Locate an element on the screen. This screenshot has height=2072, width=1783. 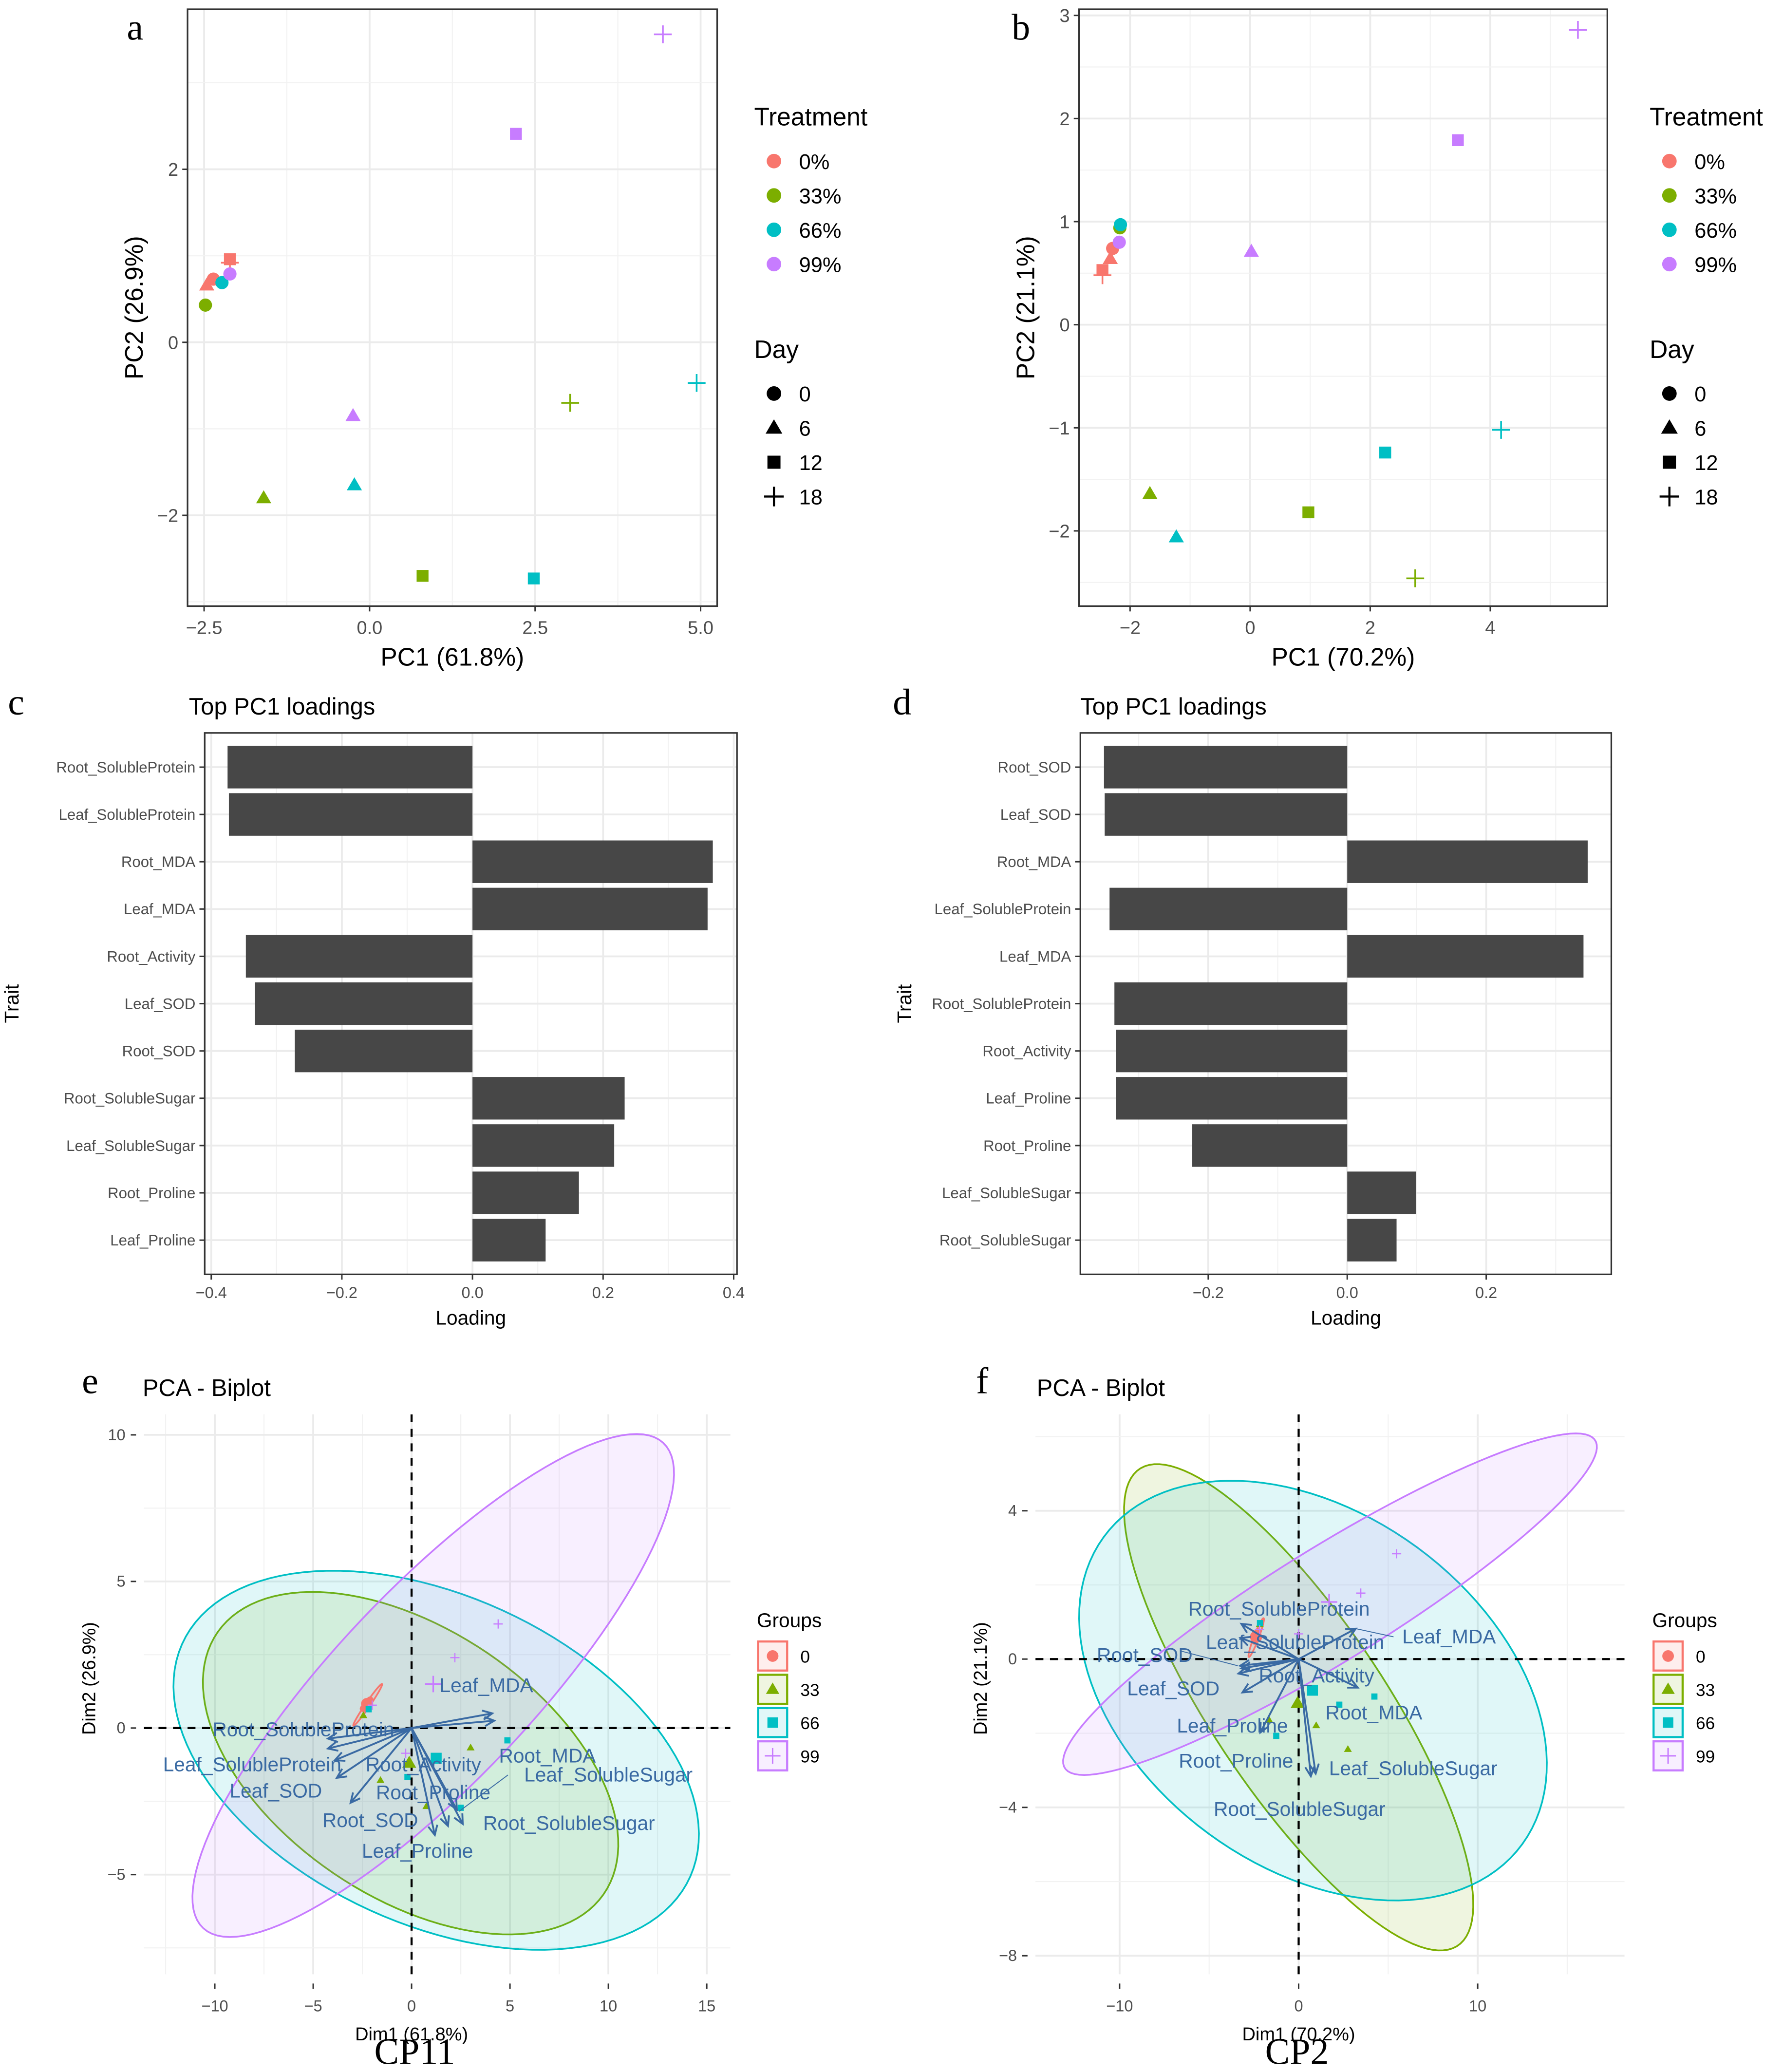
legend-label: 6 is located at coordinates (805, 429).